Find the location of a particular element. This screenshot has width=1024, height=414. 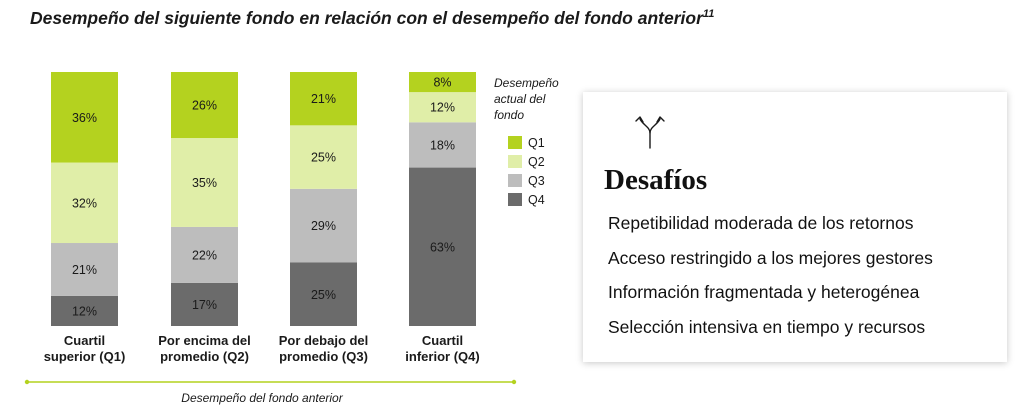

data-label: 18% is located at coordinates (442, 145).